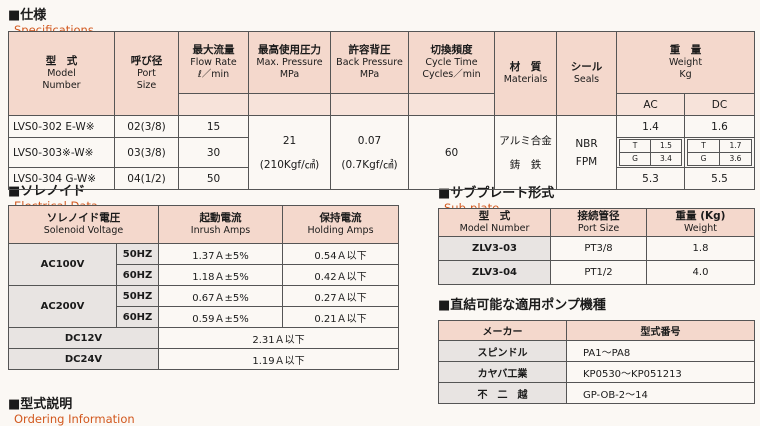 Image resolution: width=760 pixels, height=426 pixels. I want to click on section-title-pumps: ■直結可能な適用ポンプ機種, so click(522, 306).